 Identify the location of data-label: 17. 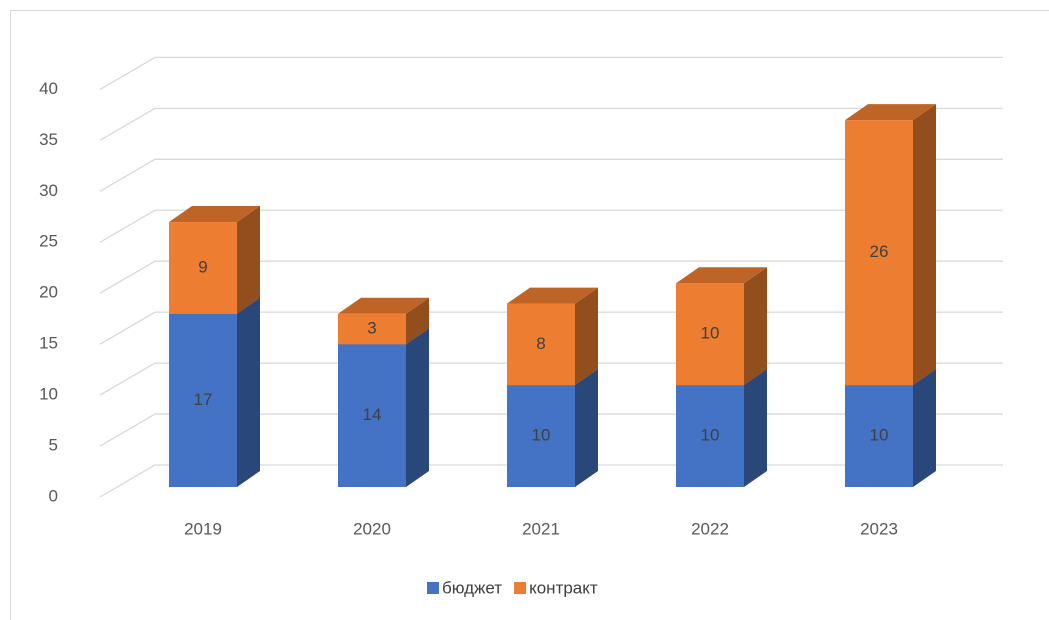
(203, 399).